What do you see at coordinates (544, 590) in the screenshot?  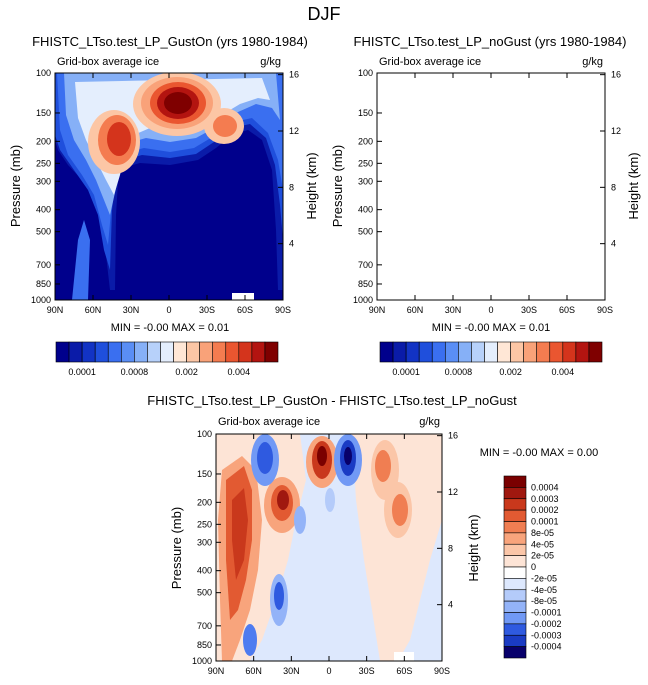 I see `colorbar-label: -4e-05` at bounding box center [544, 590].